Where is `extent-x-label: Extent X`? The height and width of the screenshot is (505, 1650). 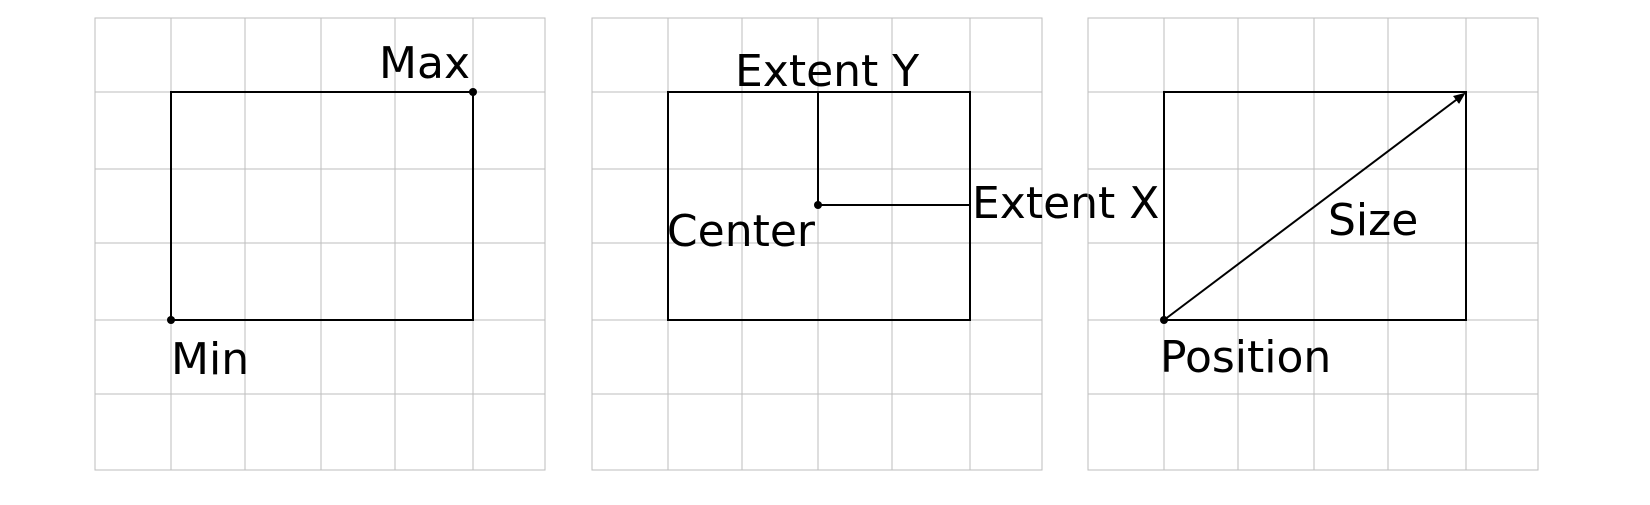
extent-x-label: Extent X is located at coordinates (1065, 203).